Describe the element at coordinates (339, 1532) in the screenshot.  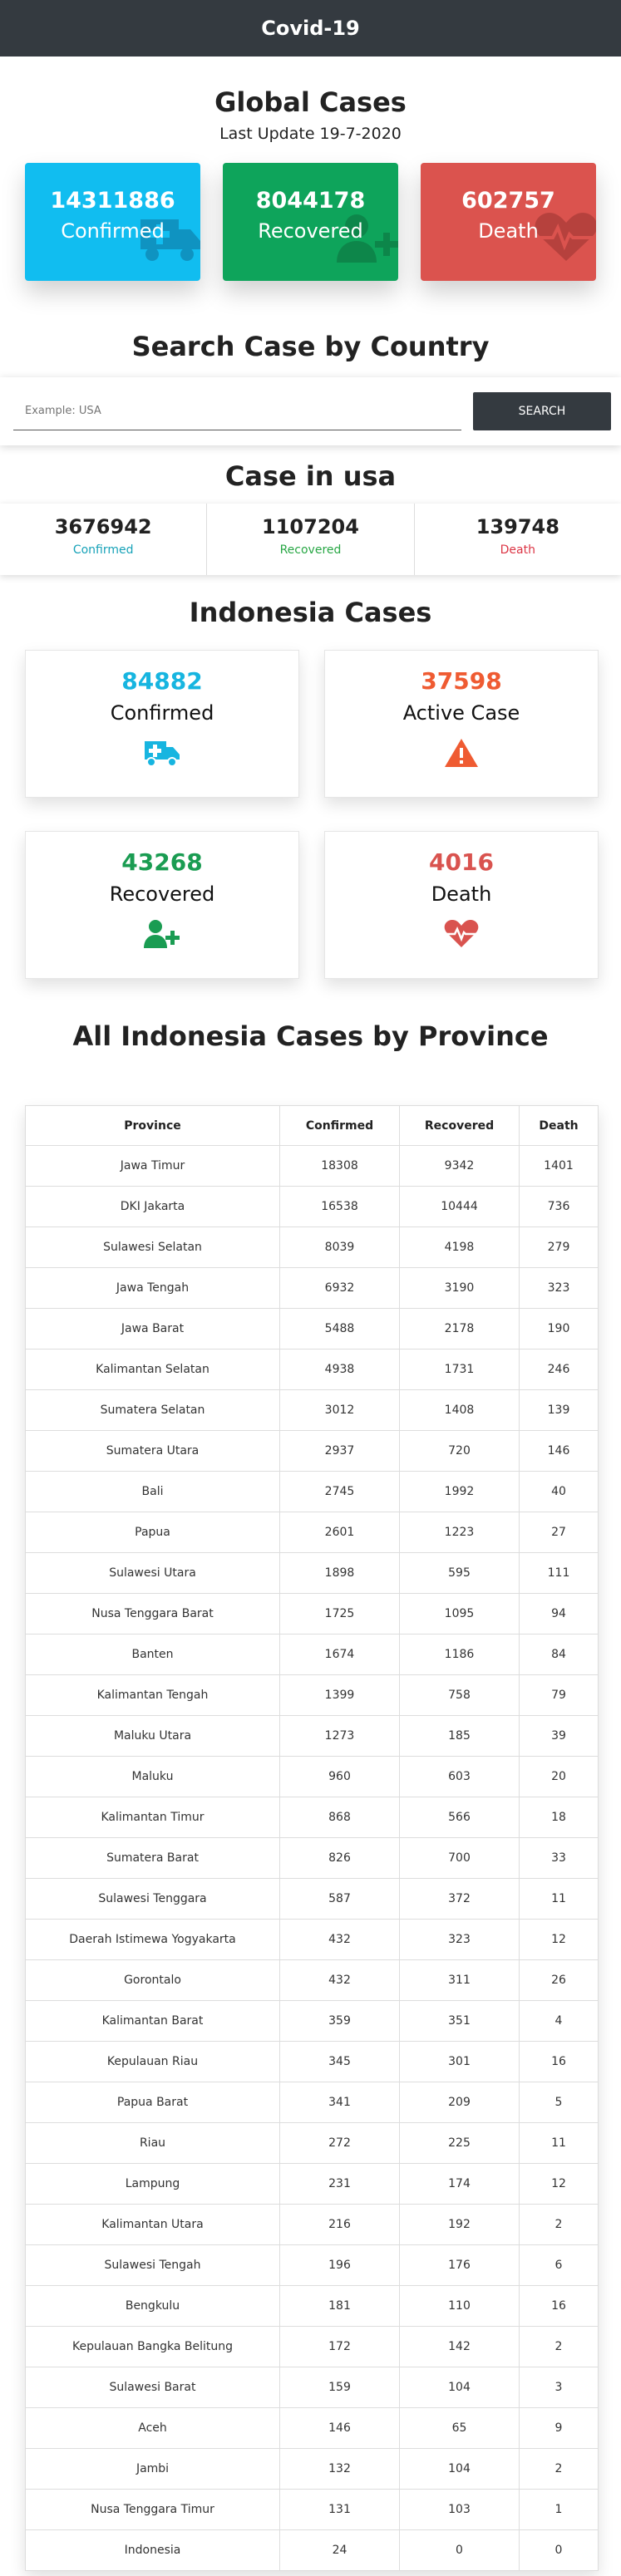
I see `confirmed-cell: 2601` at that location.